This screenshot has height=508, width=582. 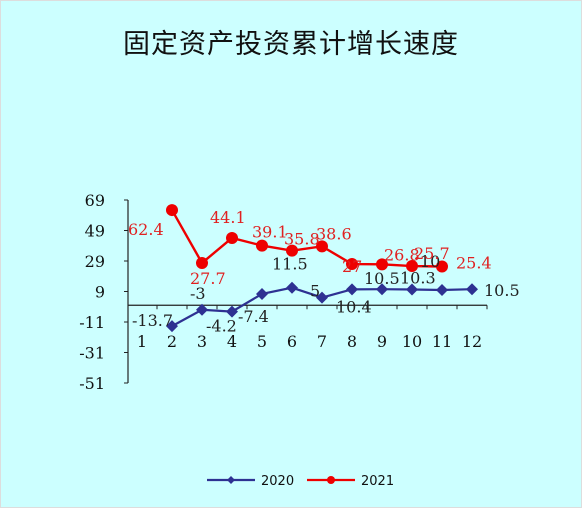 What do you see at coordinates (412, 341) in the screenshot?
I see `x-tick-label: 10` at bounding box center [412, 341].